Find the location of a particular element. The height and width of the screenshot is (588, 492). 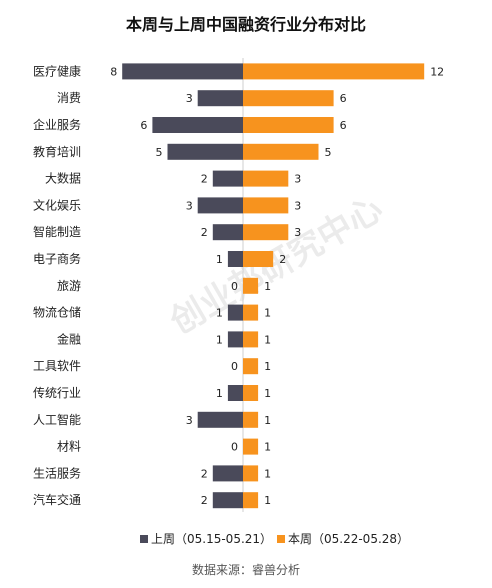

legend-label: 本周（05.22-05.28） is located at coordinates (348, 539).